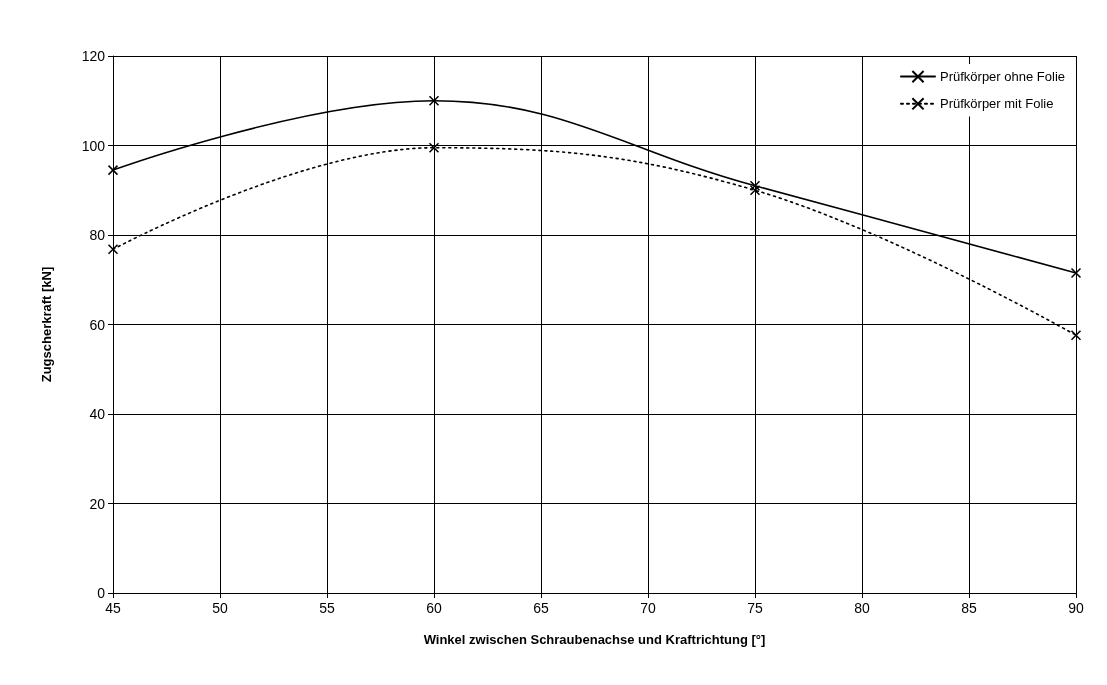 This screenshot has height=685, width=1107. Describe the element at coordinates (996, 104) in the screenshot. I see `legend-label: Prüfkörper mit Folie` at that location.